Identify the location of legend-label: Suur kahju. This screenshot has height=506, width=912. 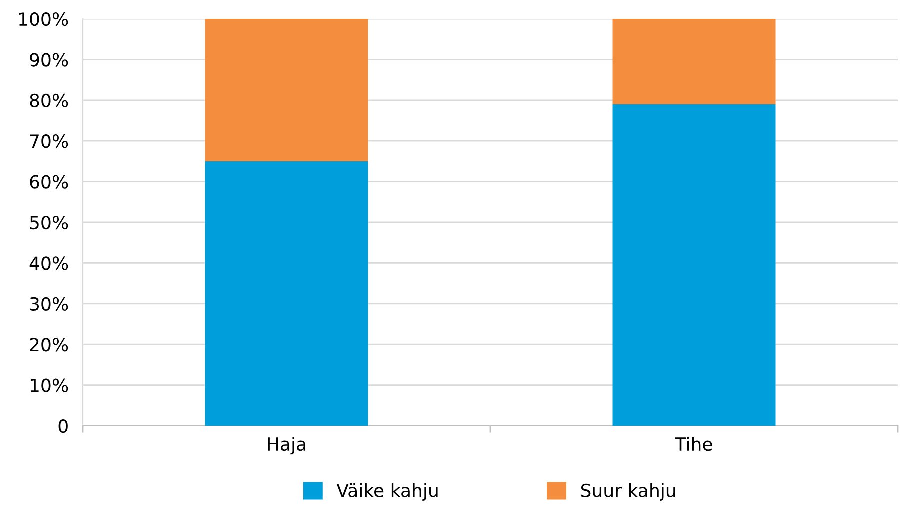
(628, 492).